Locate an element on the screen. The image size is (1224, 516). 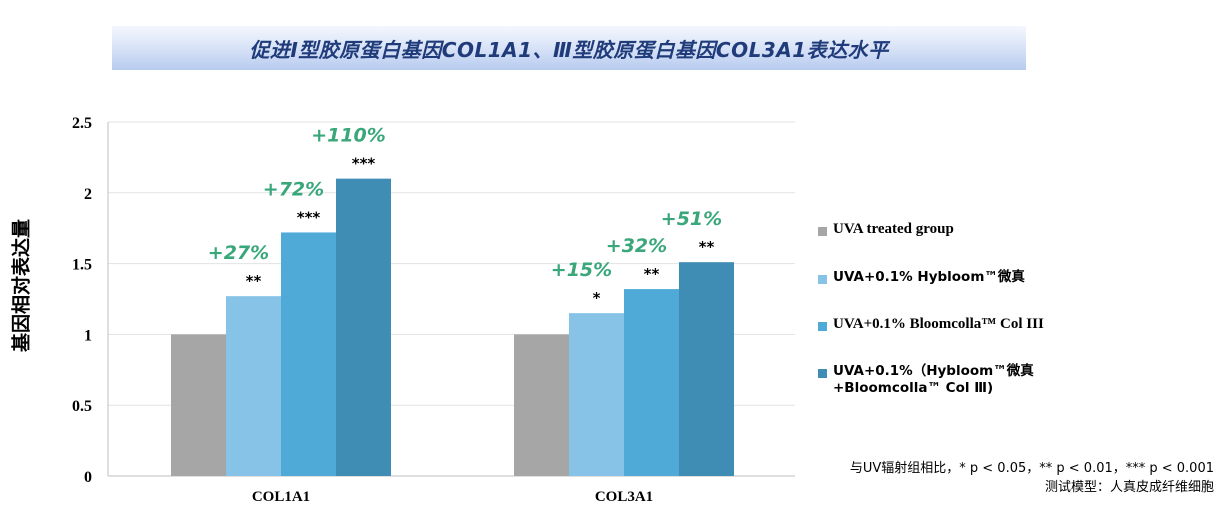
legend-label: UVA treated group is located at coordinates (893, 229).